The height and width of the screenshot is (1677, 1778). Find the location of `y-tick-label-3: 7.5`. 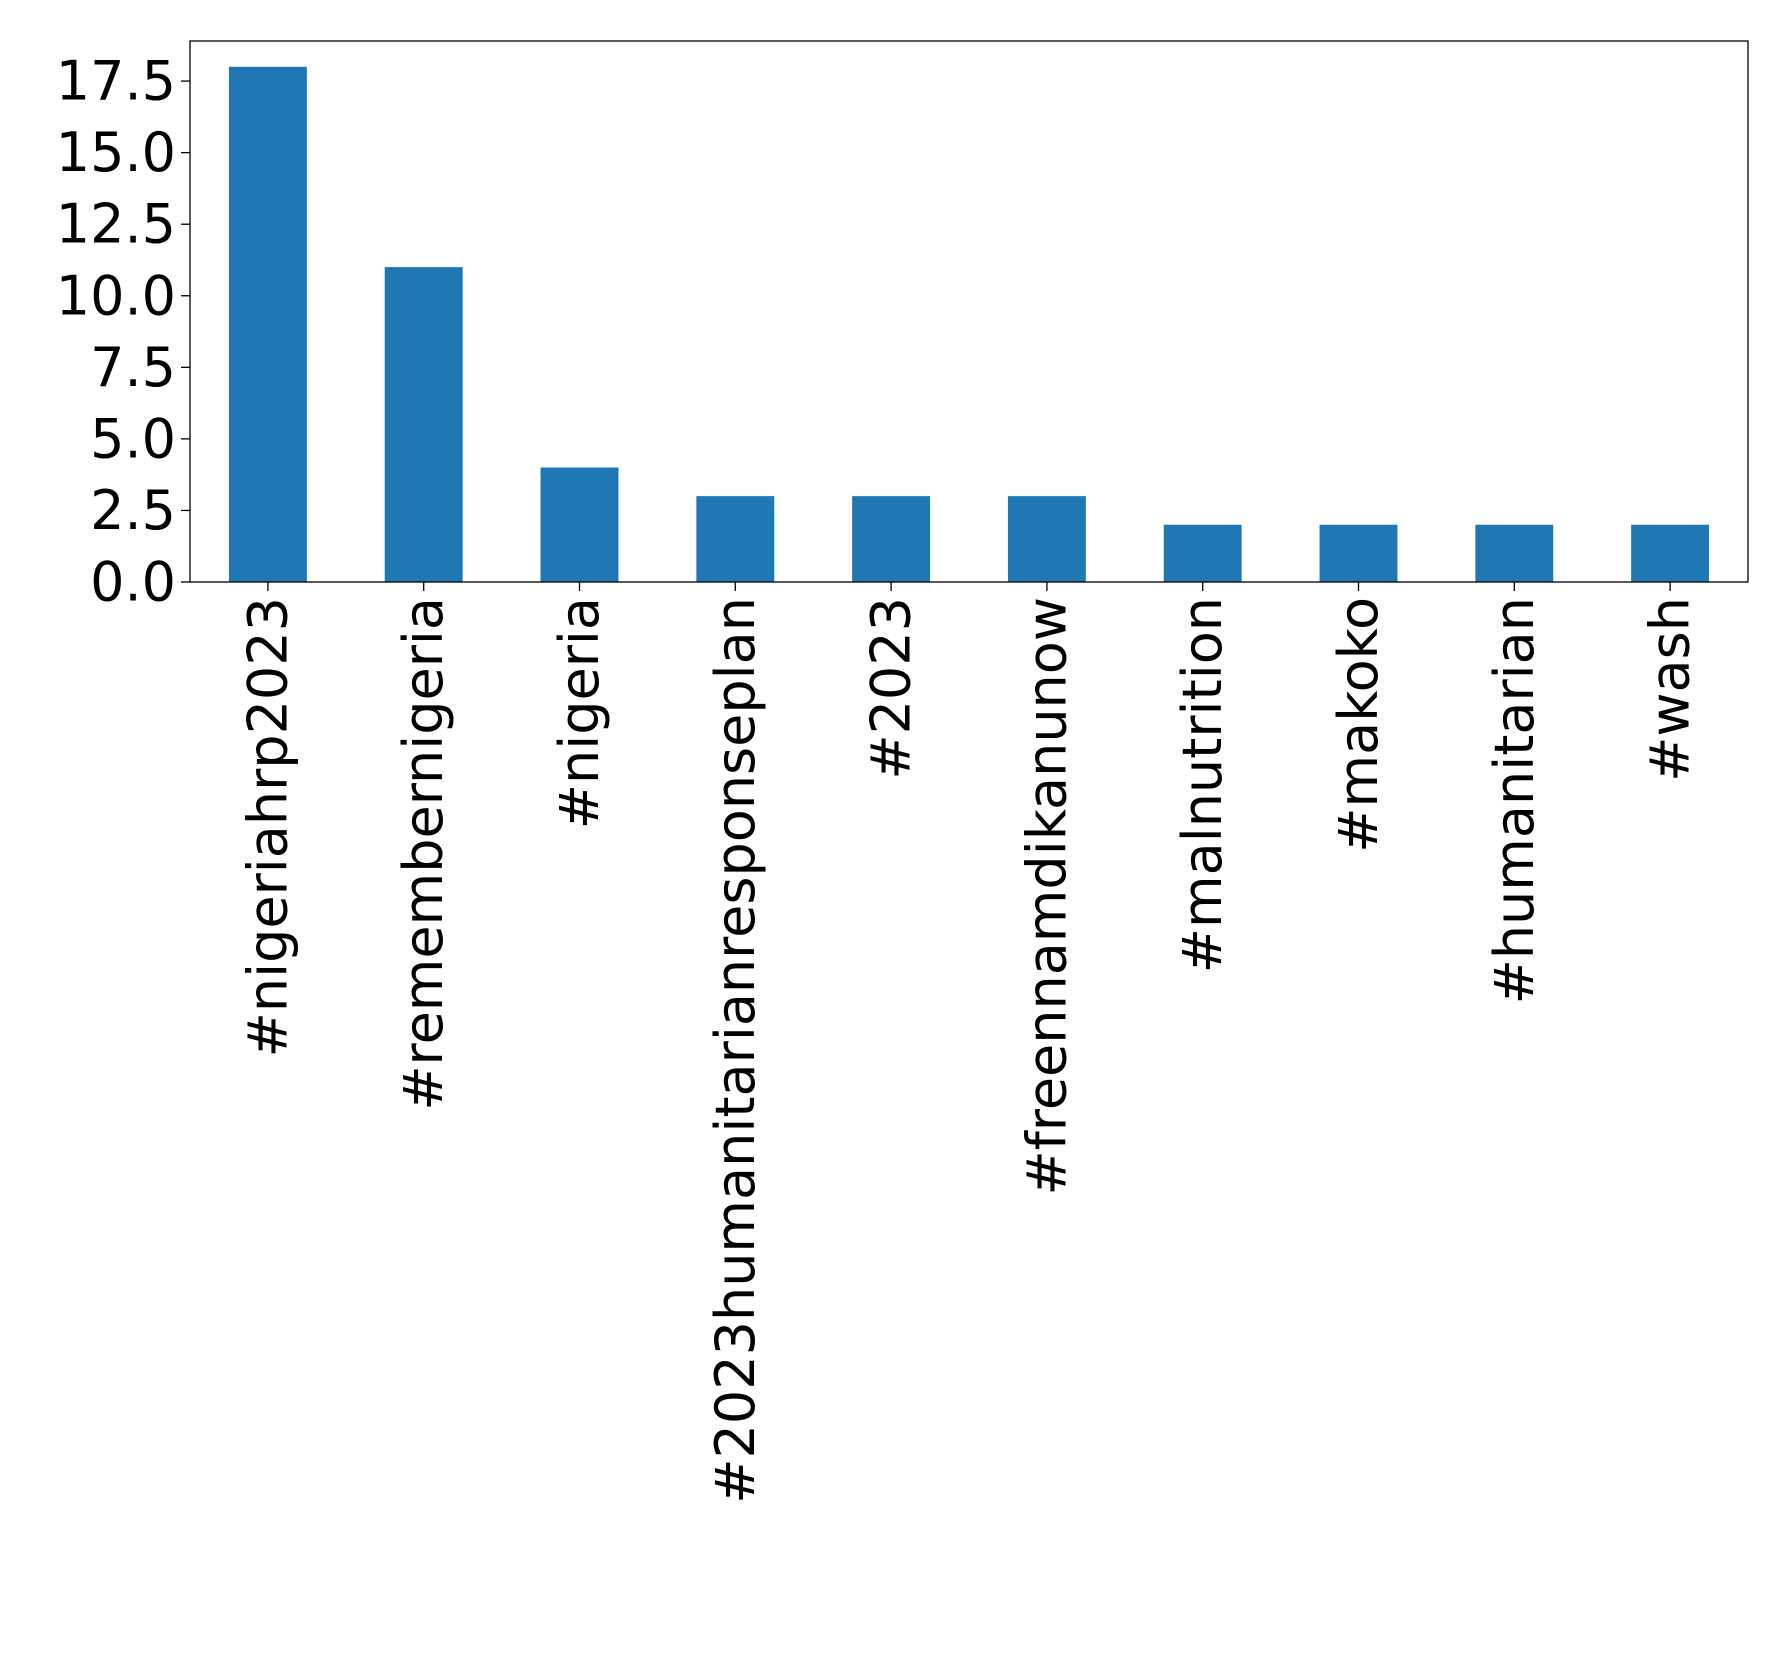

y-tick-label-3: 7.5 is located at coordinates (133, 367).